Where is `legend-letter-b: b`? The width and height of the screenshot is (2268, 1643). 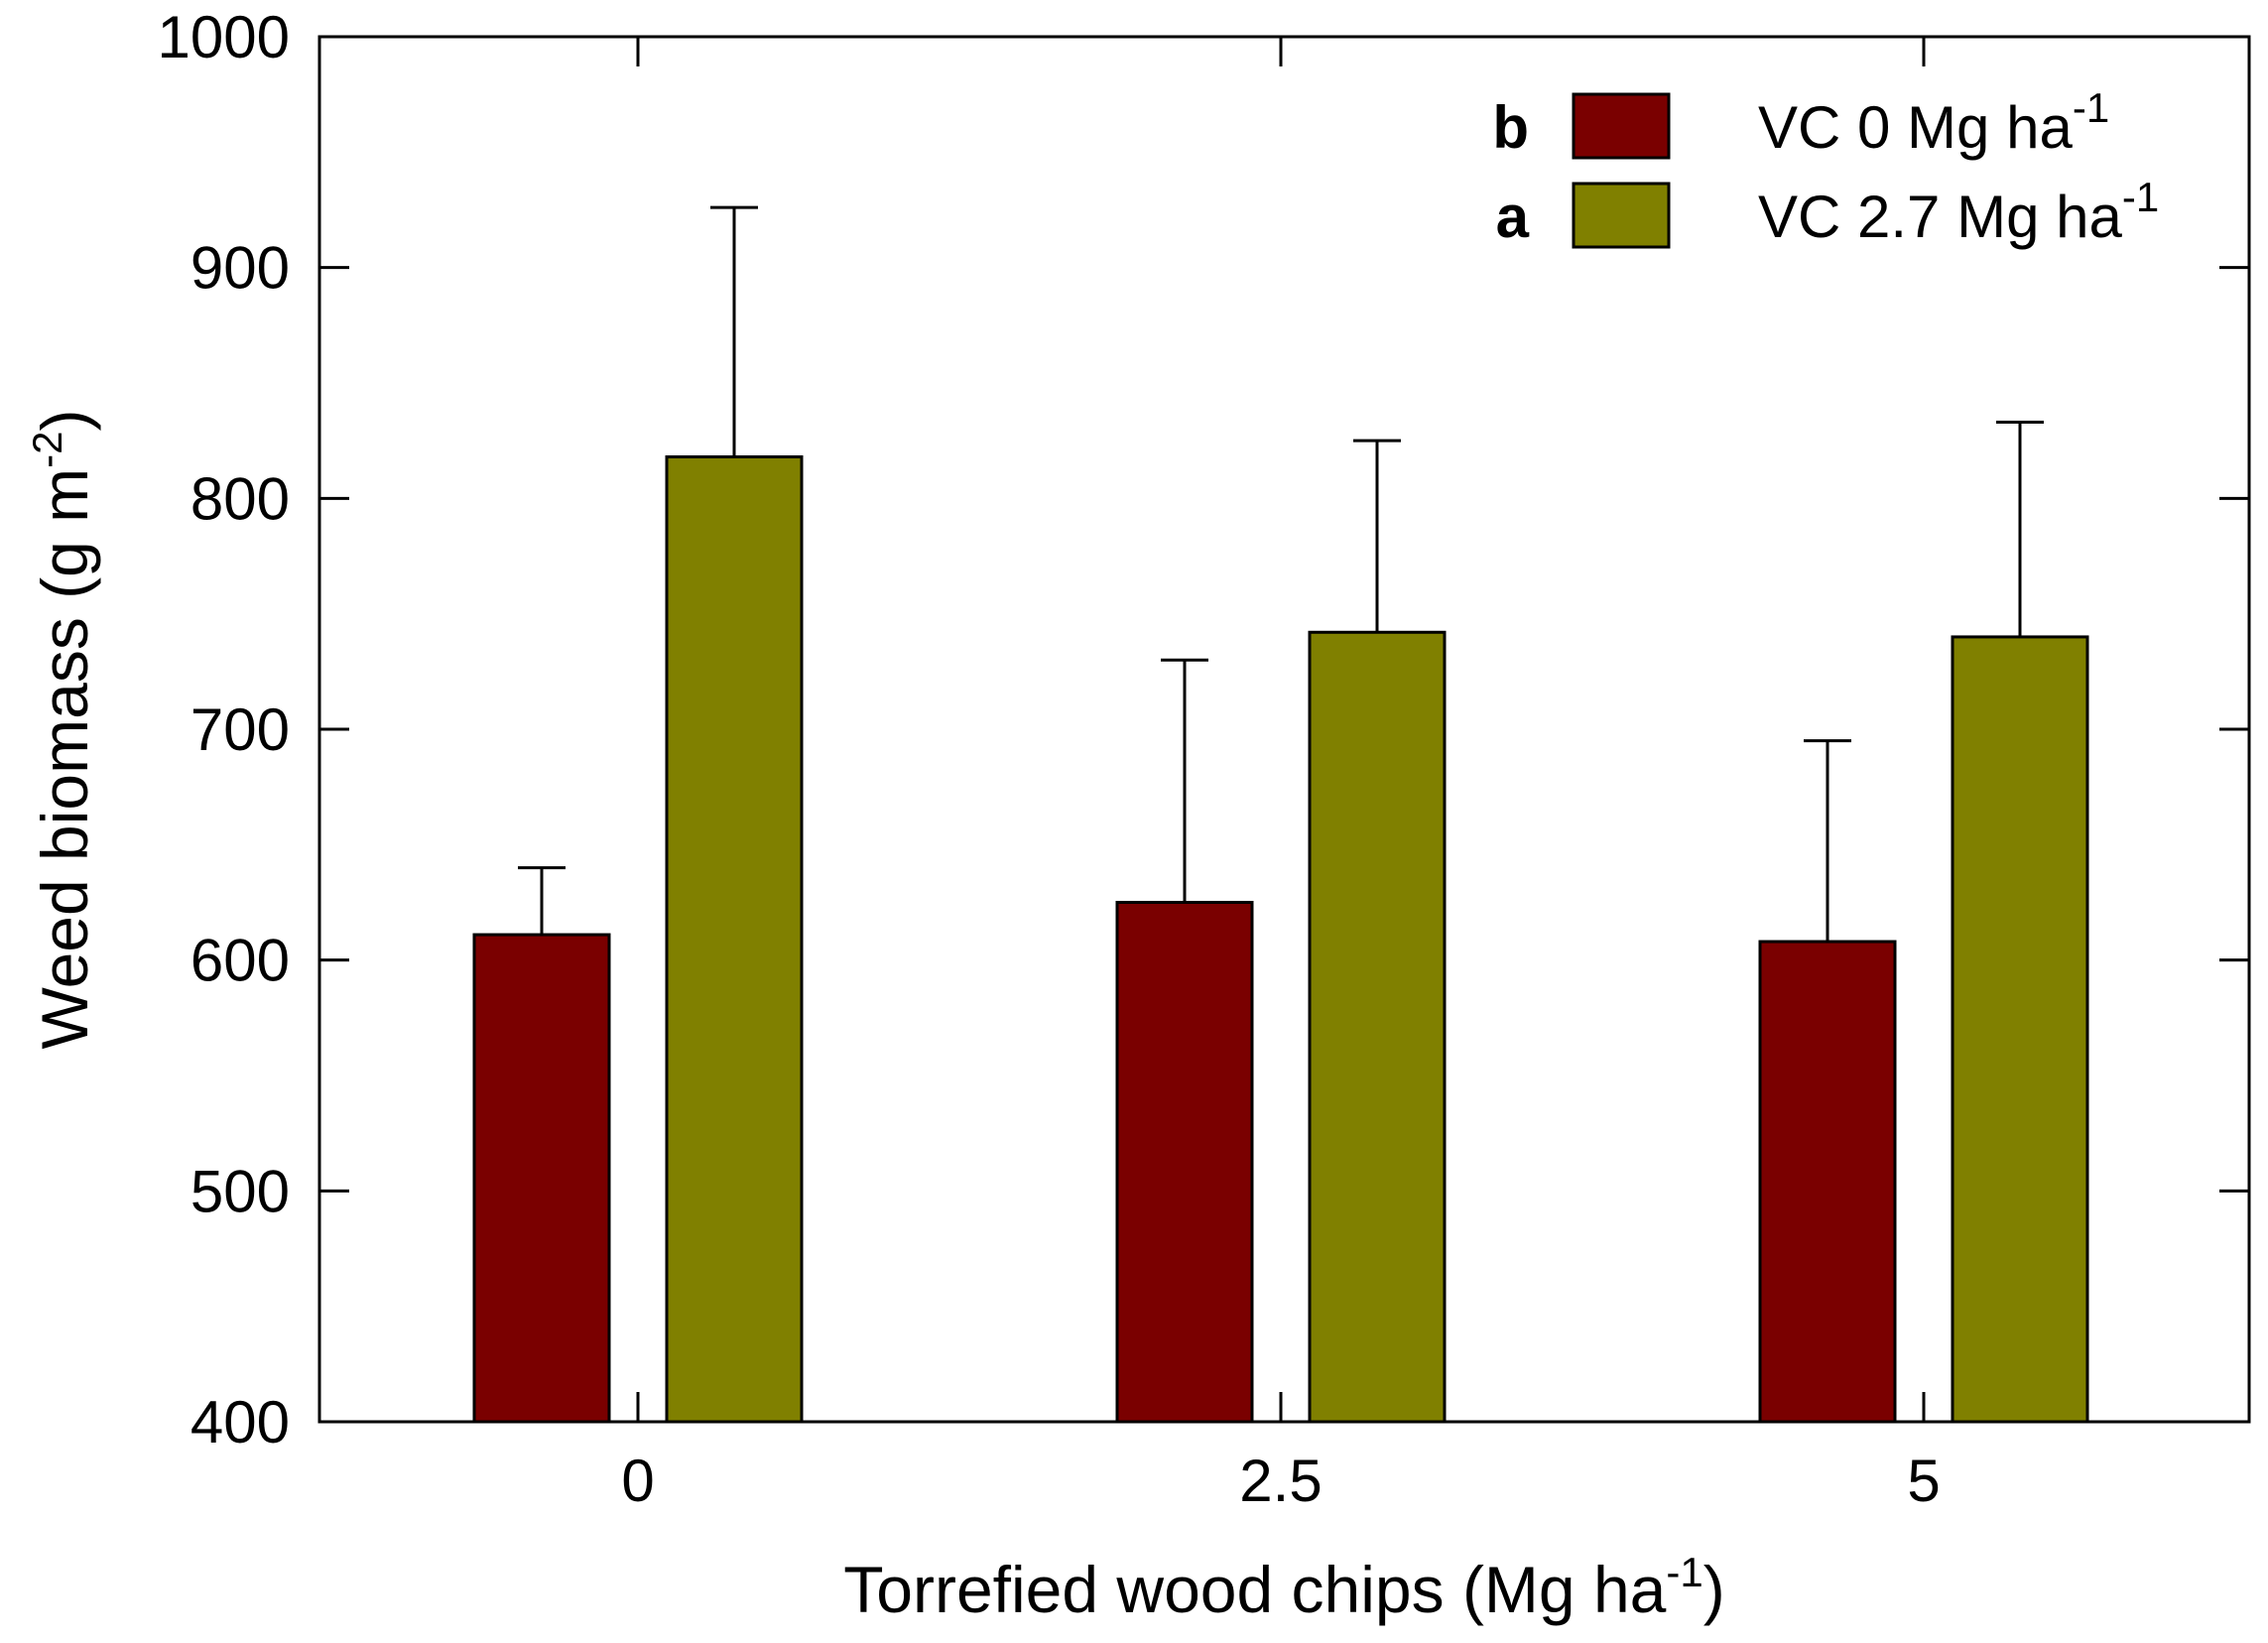
legend-letter-b: b is located at coordinates (1510, 127).